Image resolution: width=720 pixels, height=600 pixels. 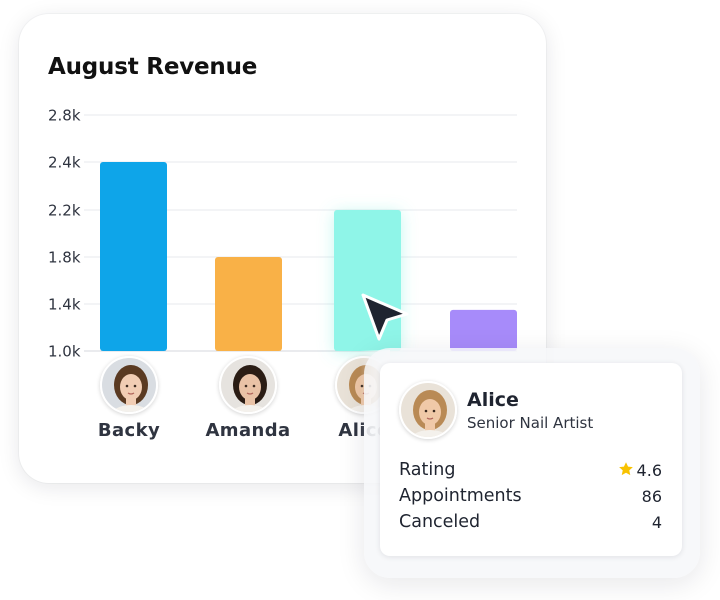 I want to click on stylist-name: Alice, so click(x=493, y=400).